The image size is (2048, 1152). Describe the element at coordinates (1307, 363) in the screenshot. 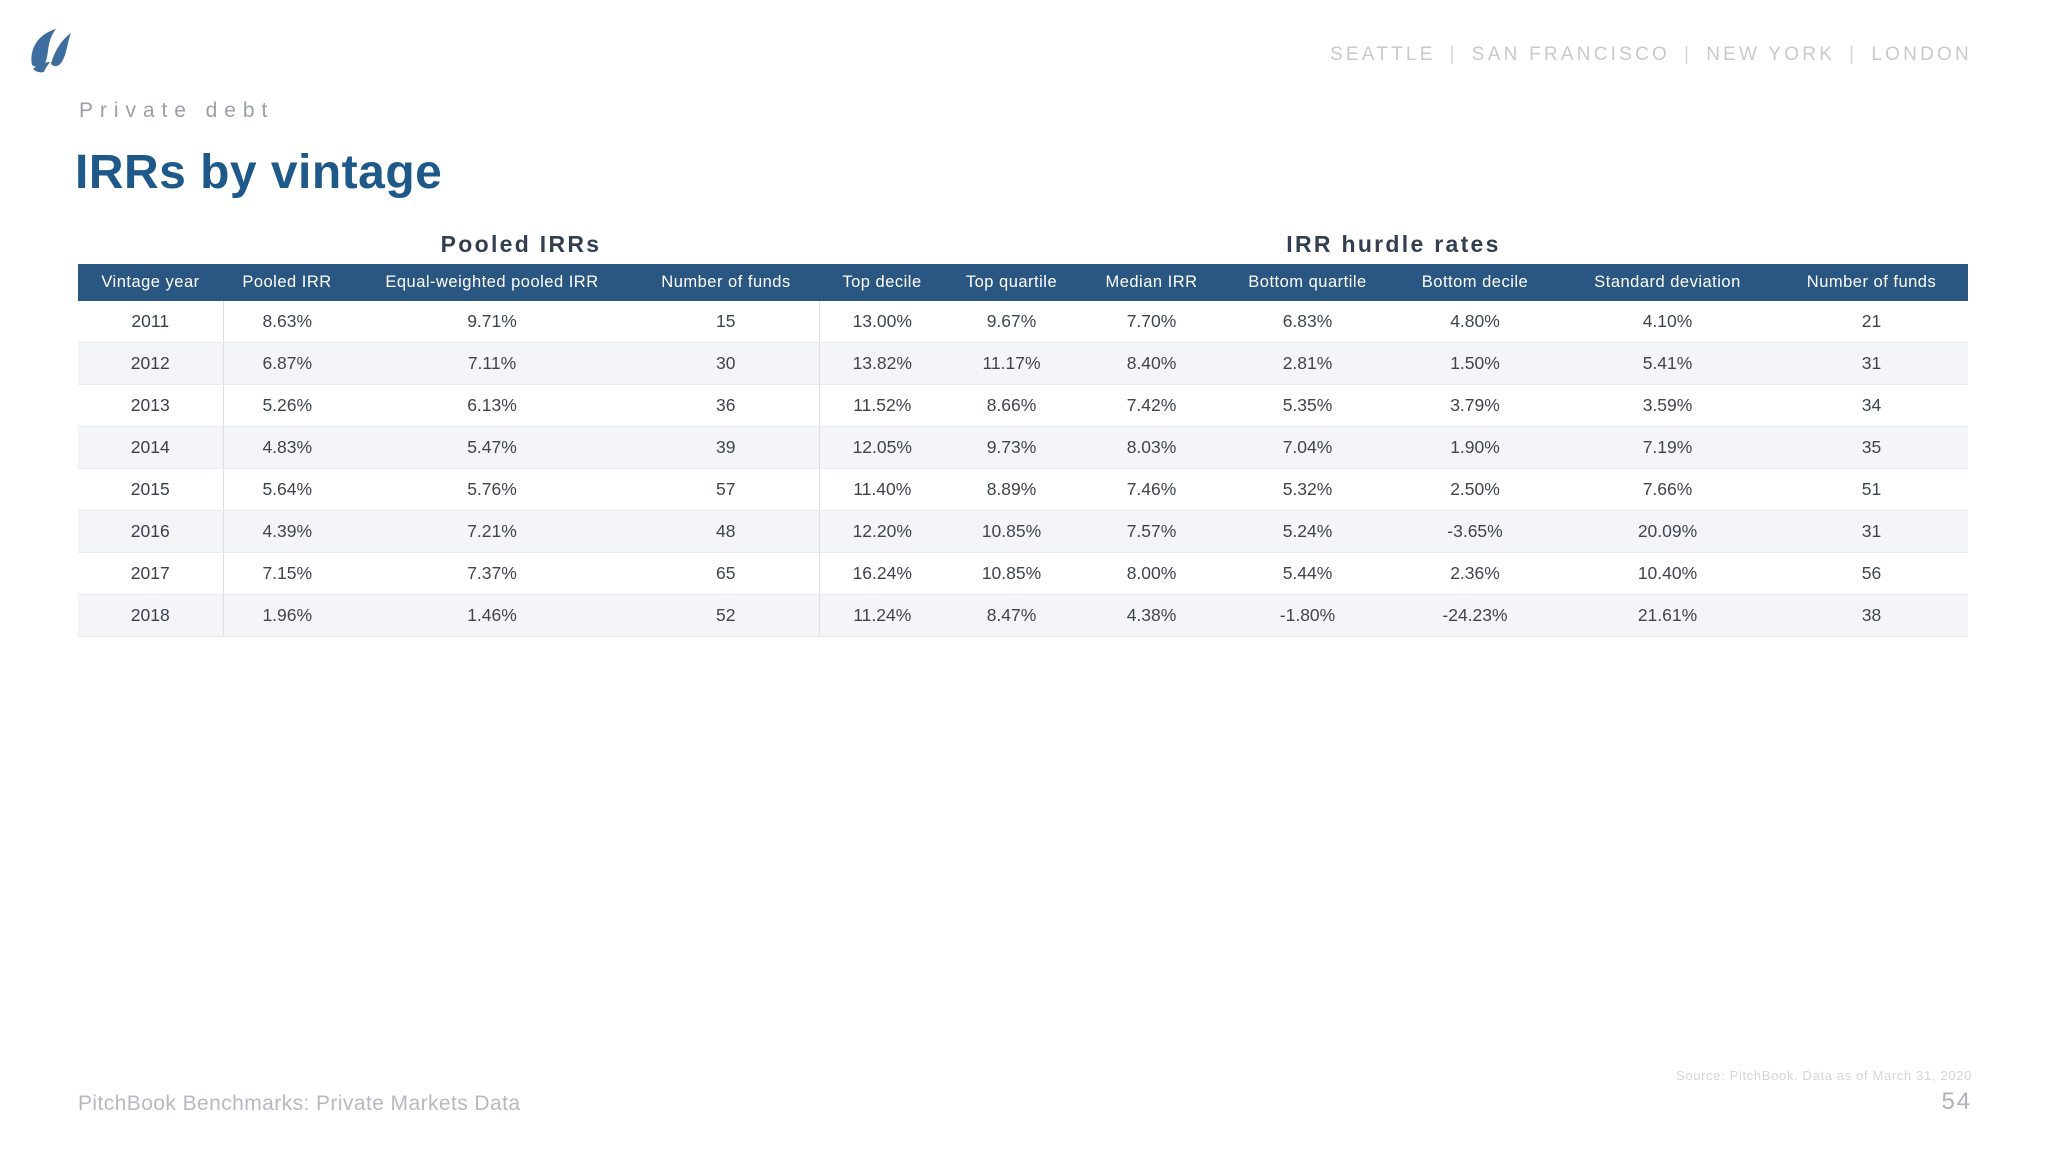

I see `value-cell: 2.81%` at that location.